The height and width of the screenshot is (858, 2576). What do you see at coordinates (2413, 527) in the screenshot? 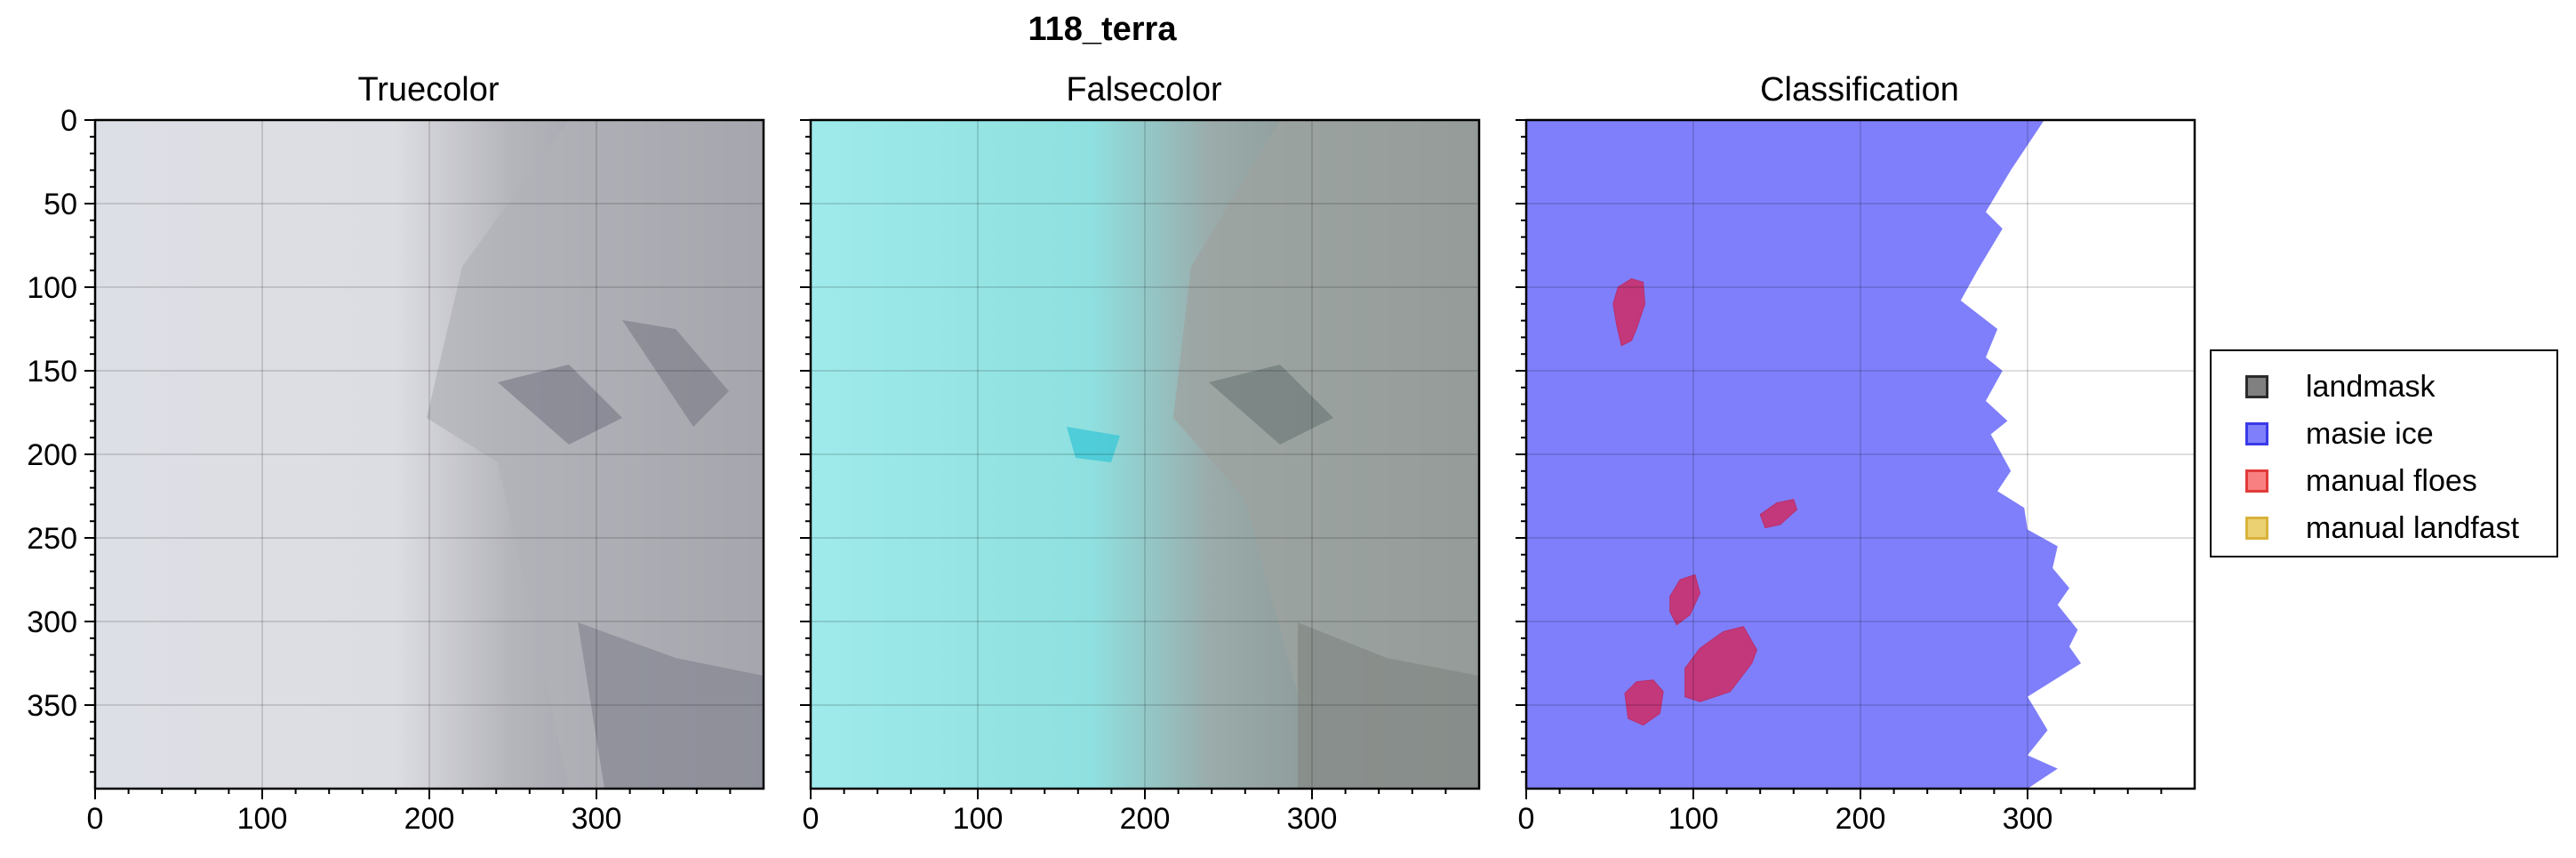
I see `legend-label: manual landfast` at bounding box center [2413, 527].